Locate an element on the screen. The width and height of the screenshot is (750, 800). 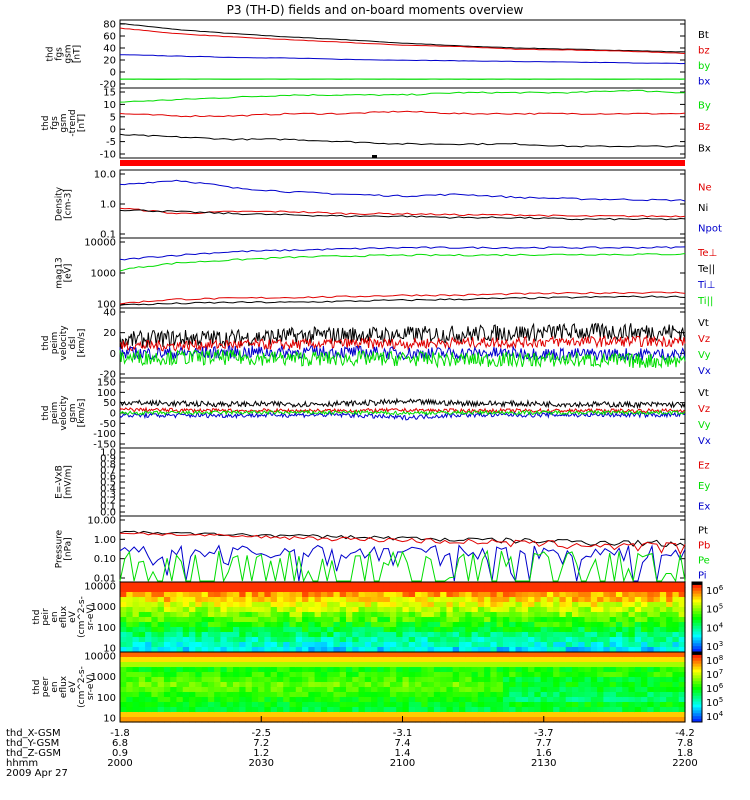
series-Npot is located at coordinates (402, 190).